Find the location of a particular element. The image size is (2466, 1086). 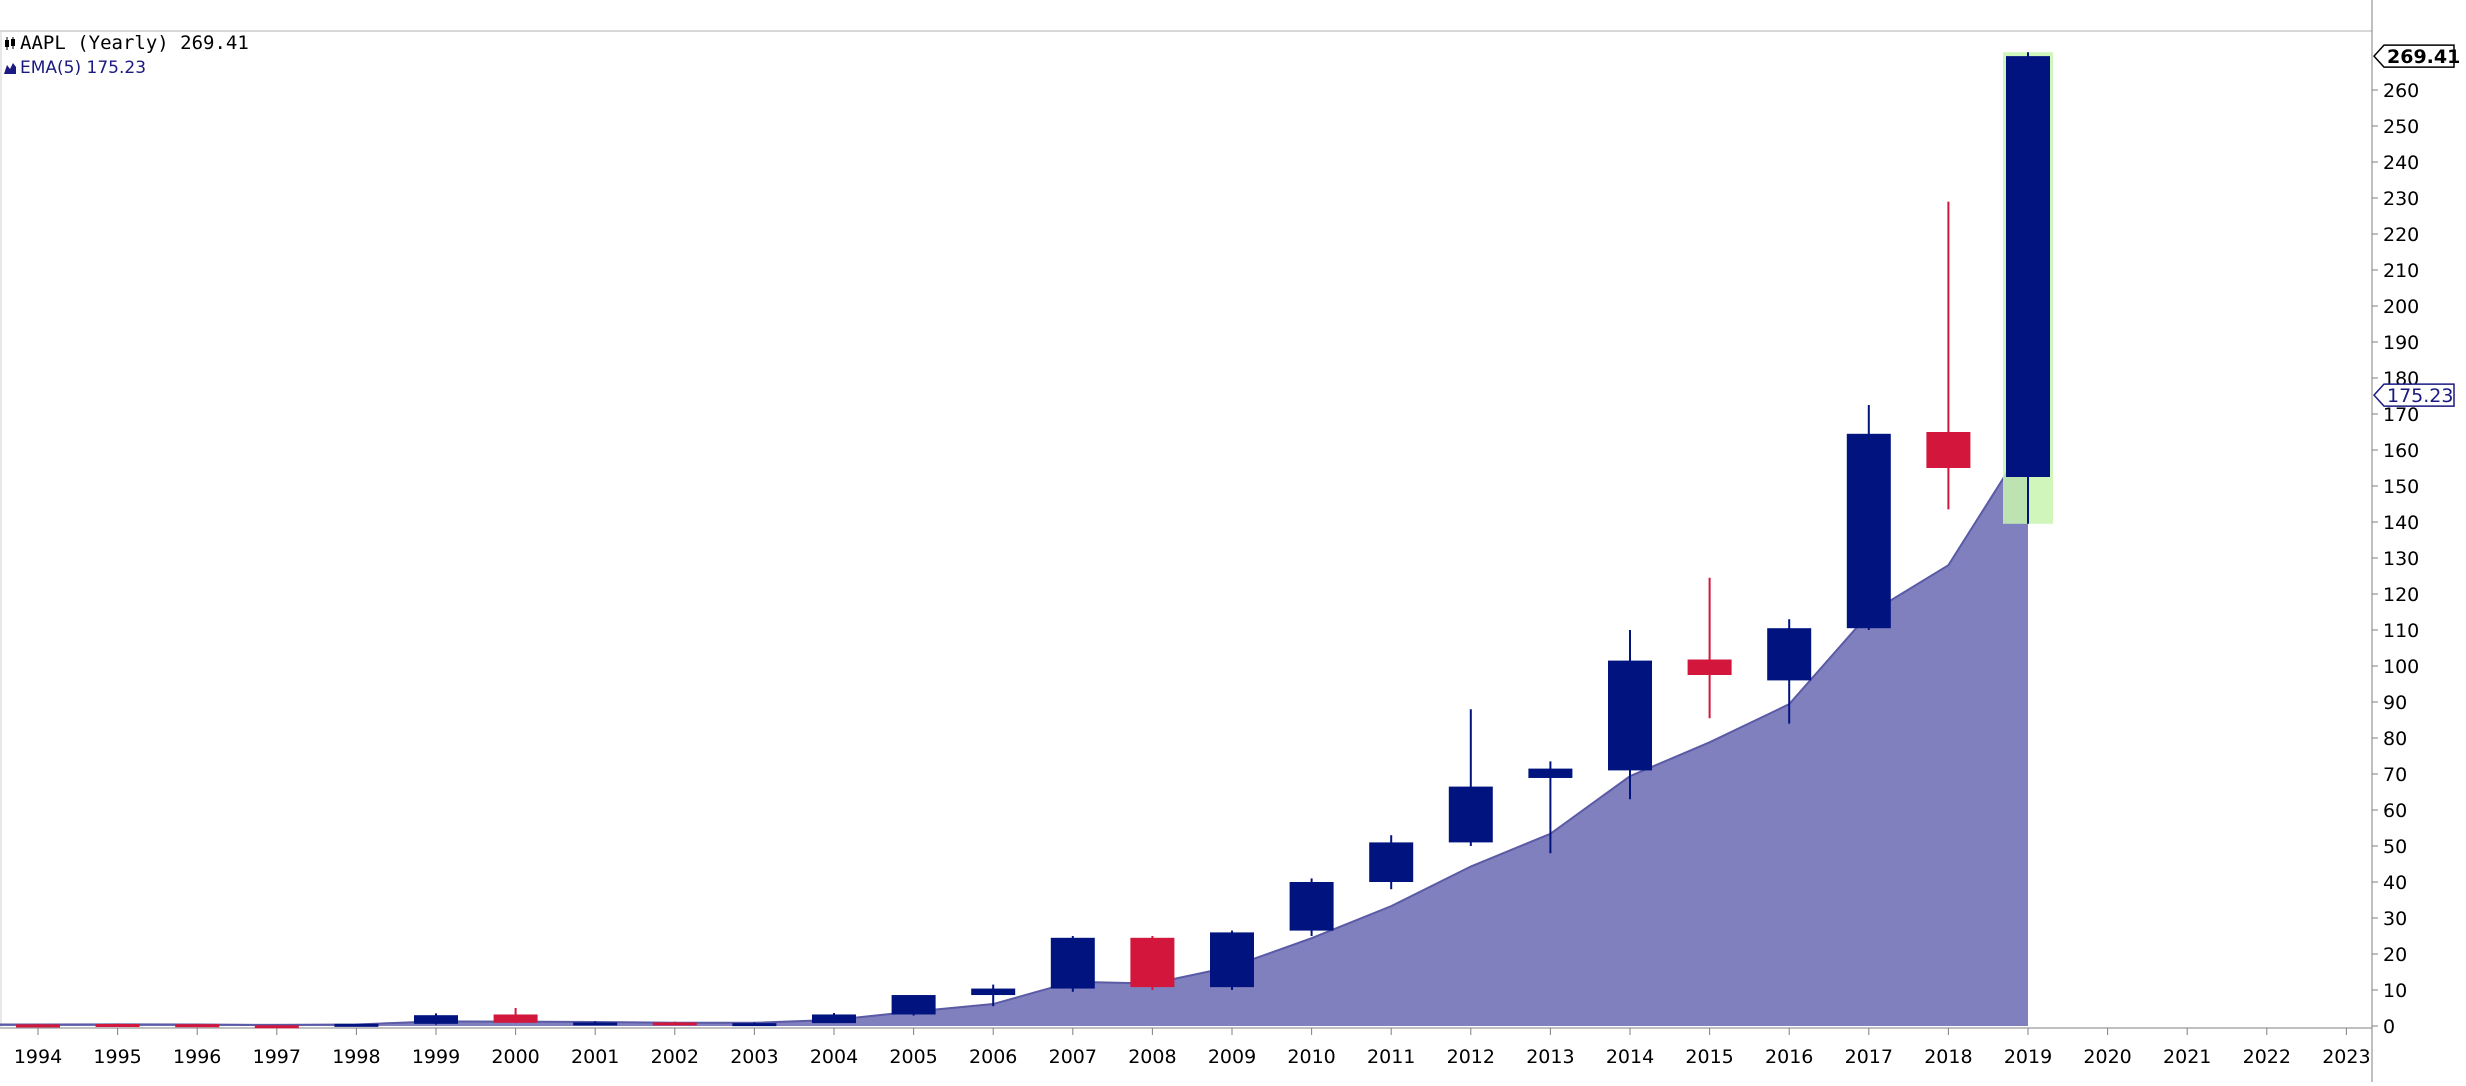

y-tick-label: 100 is located at coordinates (2401, 667).